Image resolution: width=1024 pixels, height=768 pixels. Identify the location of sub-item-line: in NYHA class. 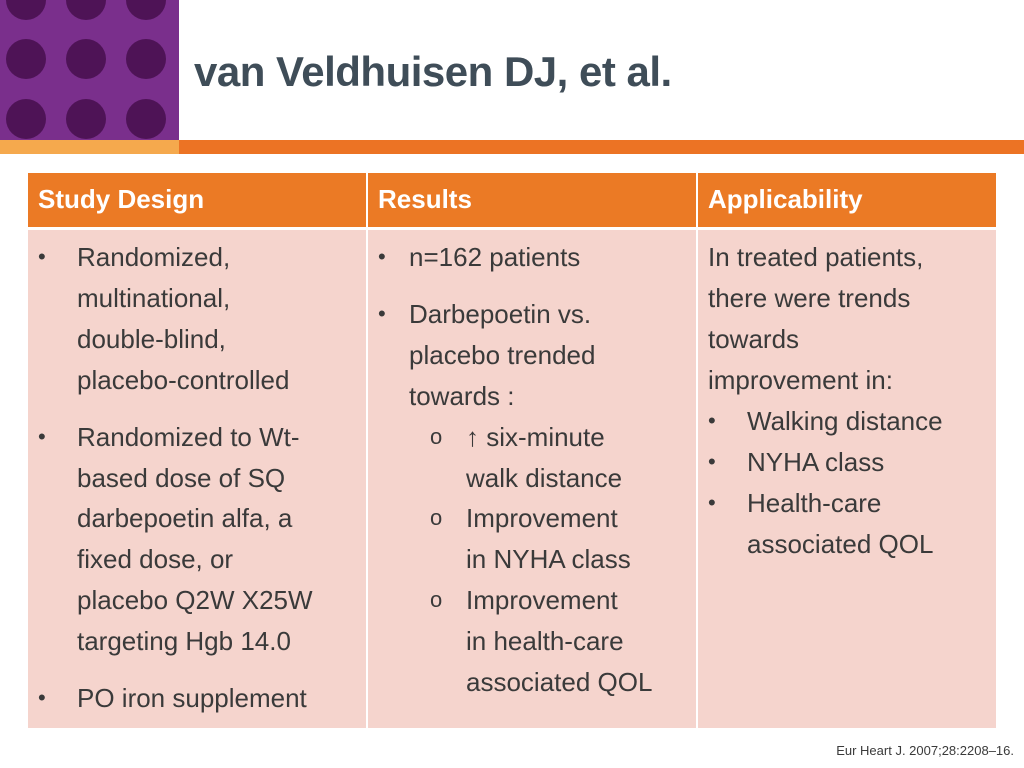
(548, 559).